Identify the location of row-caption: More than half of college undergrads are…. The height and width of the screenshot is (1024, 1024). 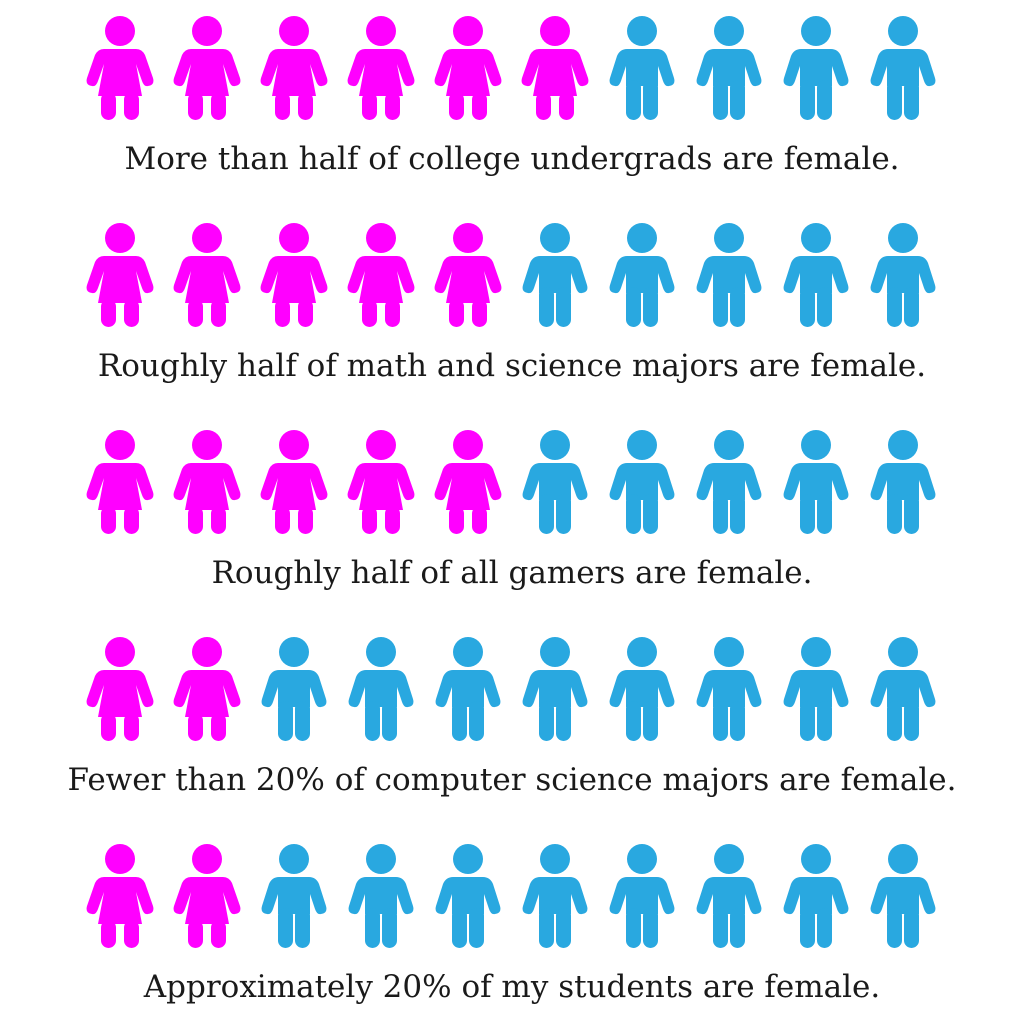
(511, 159).